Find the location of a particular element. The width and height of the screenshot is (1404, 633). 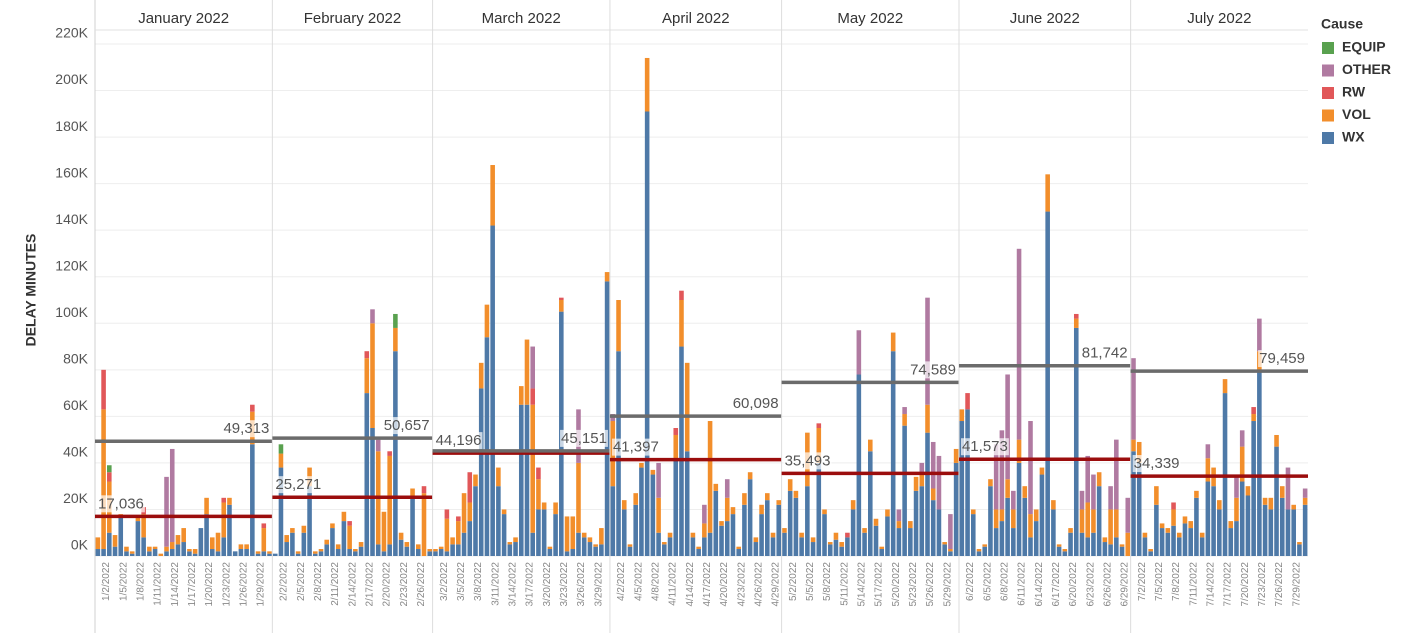

y-tick-label: 60K is located at coordinates (76, 405).